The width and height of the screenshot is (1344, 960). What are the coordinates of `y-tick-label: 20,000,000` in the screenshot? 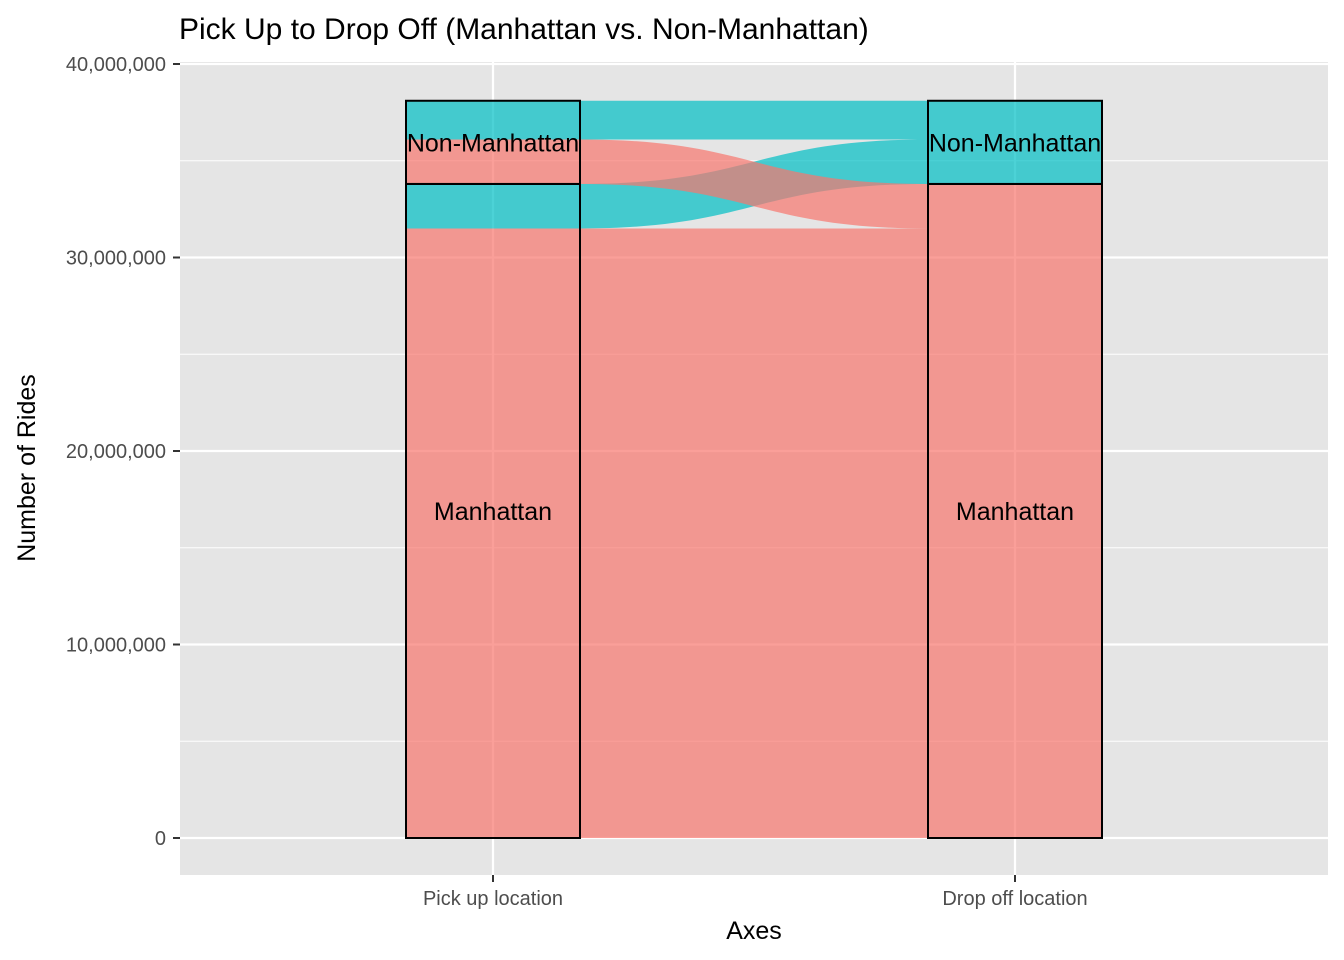 It's located at (116, 452).